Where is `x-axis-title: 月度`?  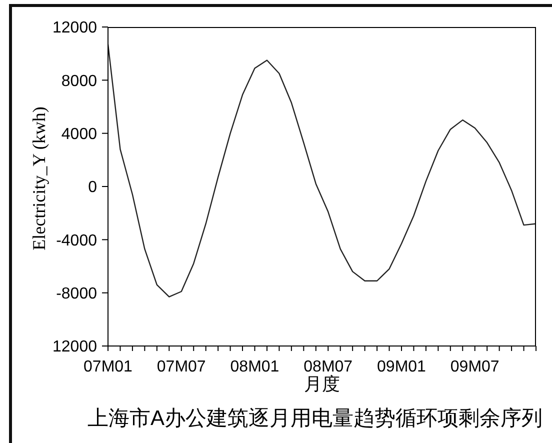 x-axis-title: 月度 is located at coordinates (322, 384).